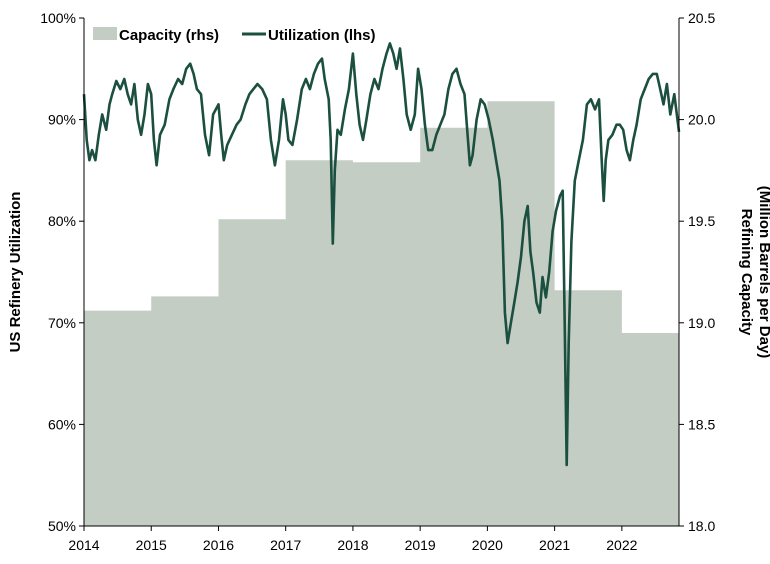  Describe the element at coordinates (322, 35) in the screenshot. I see `legend-label-utilization: Utilization (lhs)` at that location.